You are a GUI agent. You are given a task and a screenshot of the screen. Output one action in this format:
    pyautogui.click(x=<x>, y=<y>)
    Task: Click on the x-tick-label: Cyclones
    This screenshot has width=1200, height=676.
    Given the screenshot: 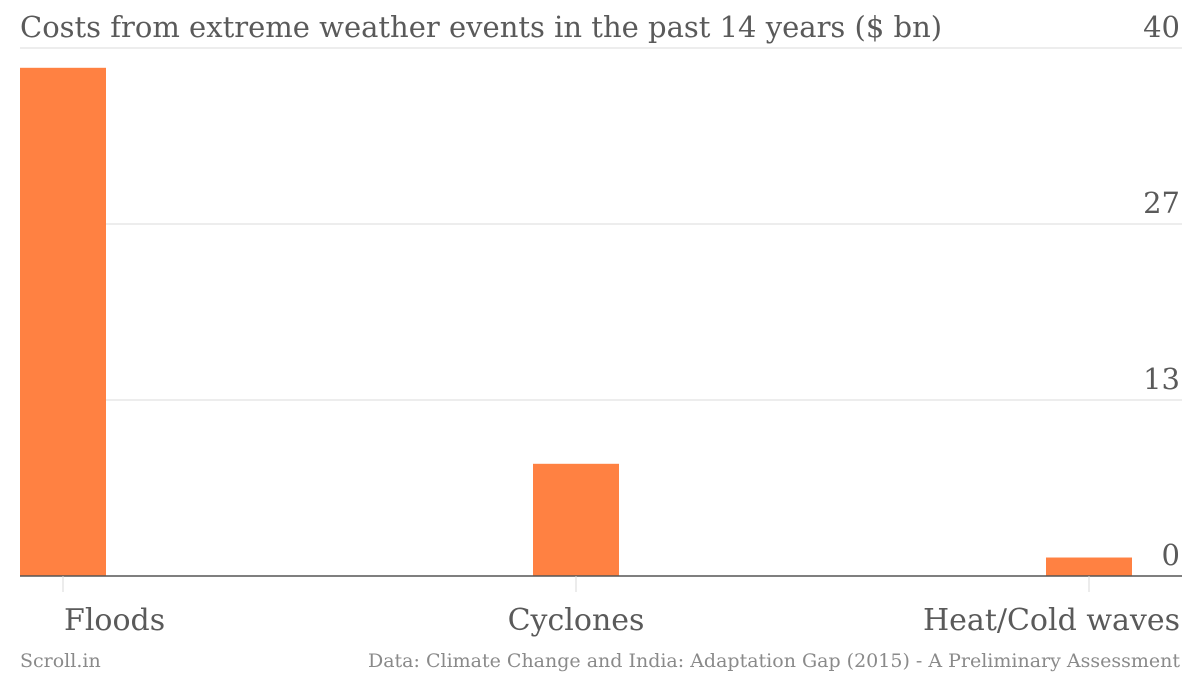 What is the action you would take?
    pyautogui.click(x=576, y=620)
    